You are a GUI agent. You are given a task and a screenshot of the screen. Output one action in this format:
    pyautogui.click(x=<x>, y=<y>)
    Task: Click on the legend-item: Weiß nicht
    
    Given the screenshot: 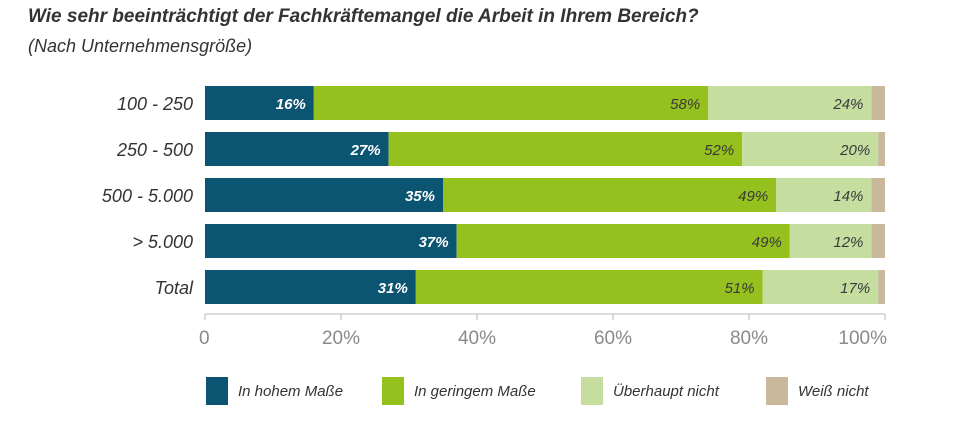 What is the action you would take?
    pyautogui.click(x=817, y=391)
    